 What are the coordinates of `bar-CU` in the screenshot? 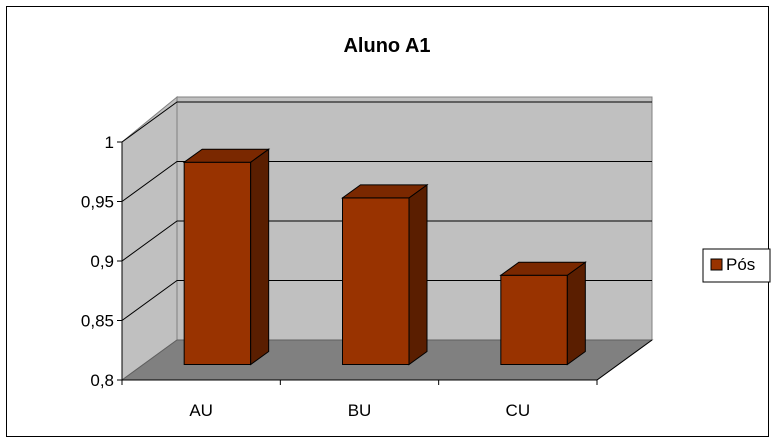 It's located at (543, 313).